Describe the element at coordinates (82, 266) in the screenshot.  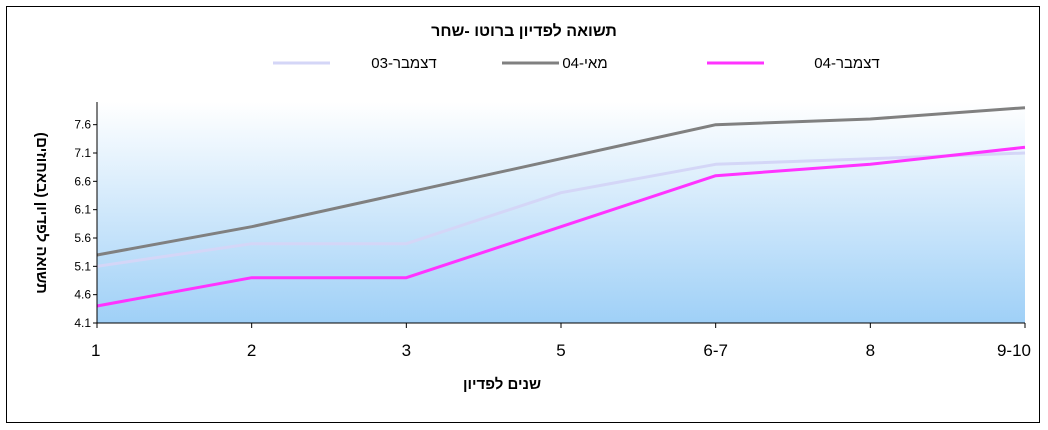
I see `y-tick-label: 5.1` at that location.